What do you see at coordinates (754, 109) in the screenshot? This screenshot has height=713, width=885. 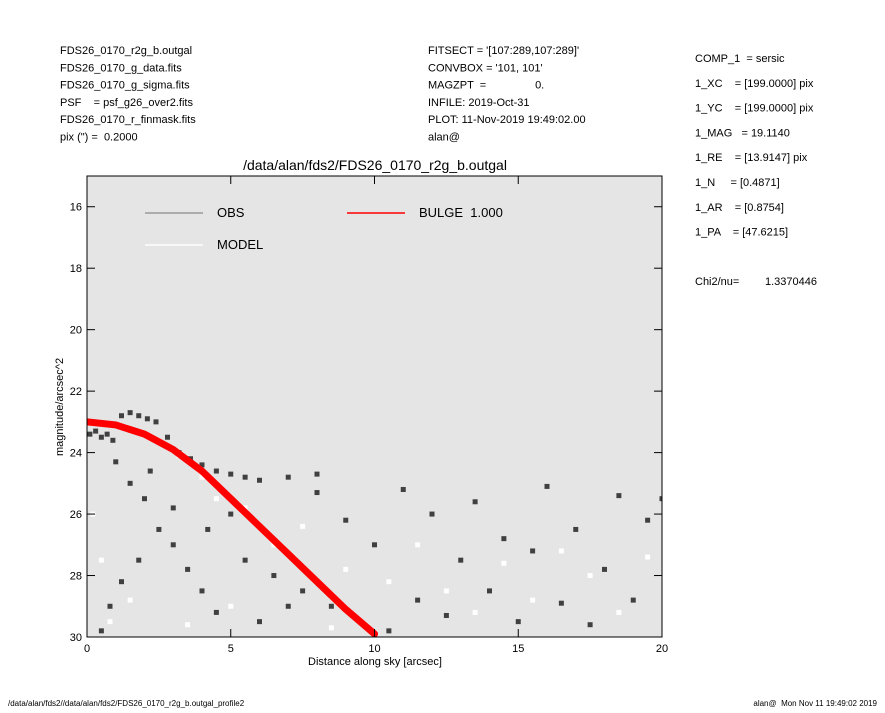 I see `param-line: 1_YC = [199.0000] pix` at bounding box center [754, 109].